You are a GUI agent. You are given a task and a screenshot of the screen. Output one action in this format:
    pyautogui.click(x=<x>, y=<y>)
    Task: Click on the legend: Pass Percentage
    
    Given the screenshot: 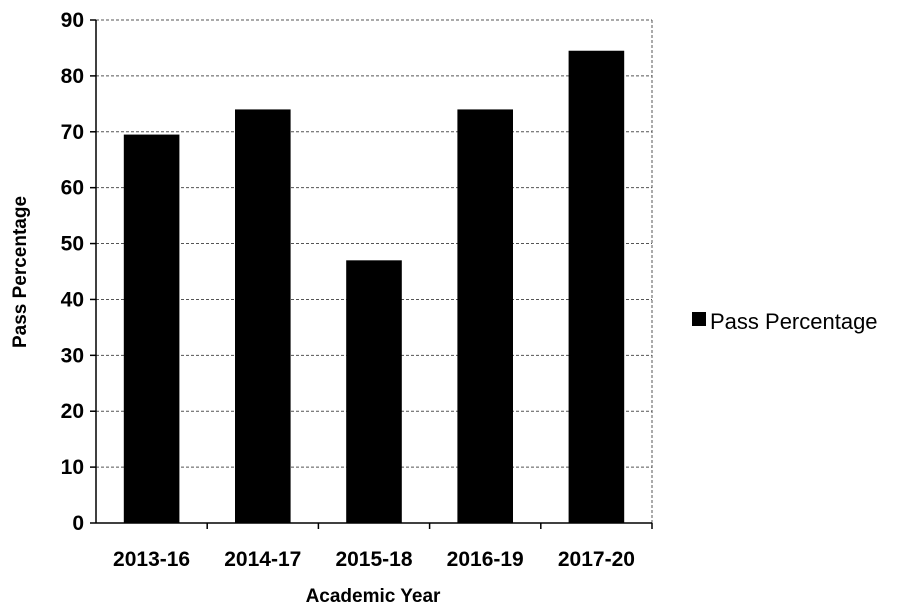 What is the action you would take?
    pyautogui.click(x=785, y=321)
    